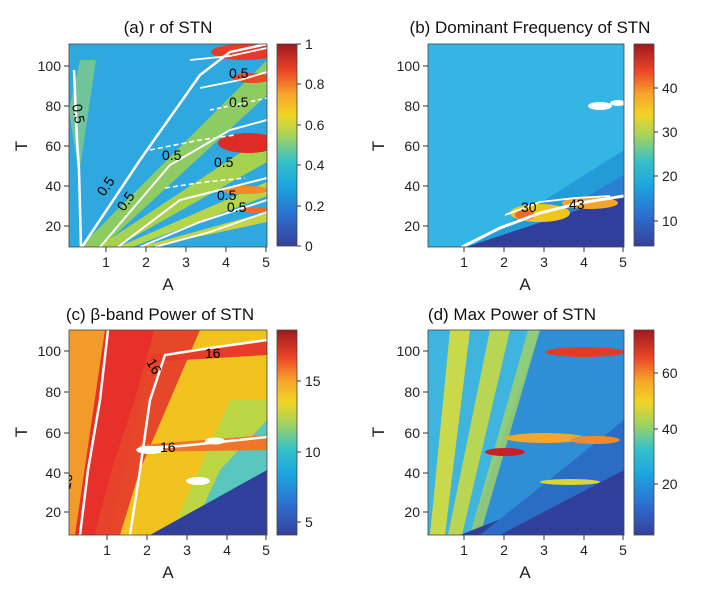 This screenshot has width=706, height=590. What do you see at coordinates (542, 173) in the screenshot?
I see `panel-b-plot-area: 30 43` at bounding box center [542, 173].